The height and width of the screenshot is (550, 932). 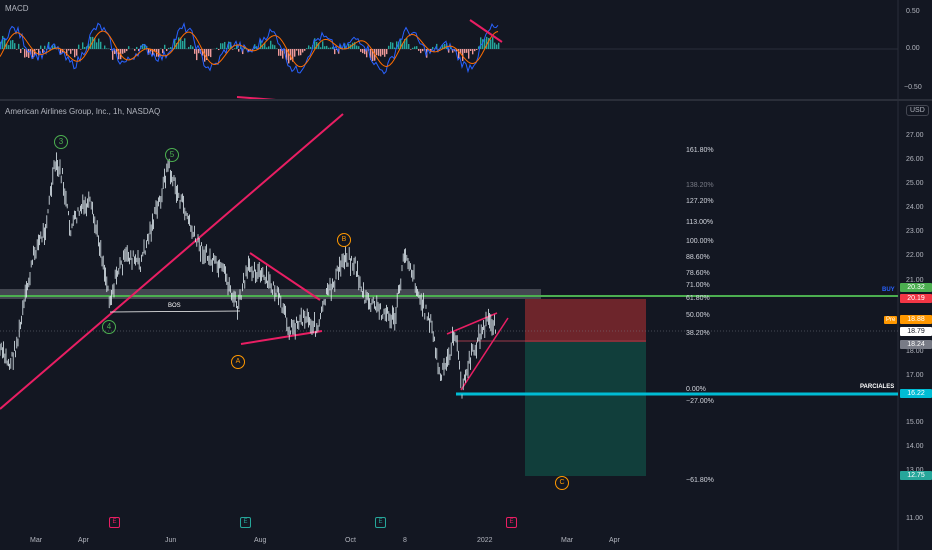 I want to click on fib-level-label: 127.20%, so click(x=700, y=201).